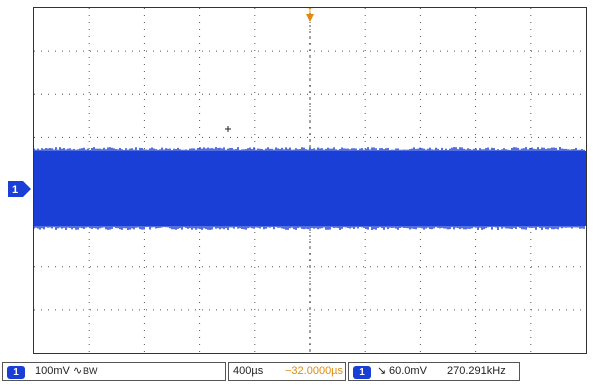  Describe the element at coordinates (382, 371) in the screenshot. I see `trigger-edge-icon: ↘` at that location.